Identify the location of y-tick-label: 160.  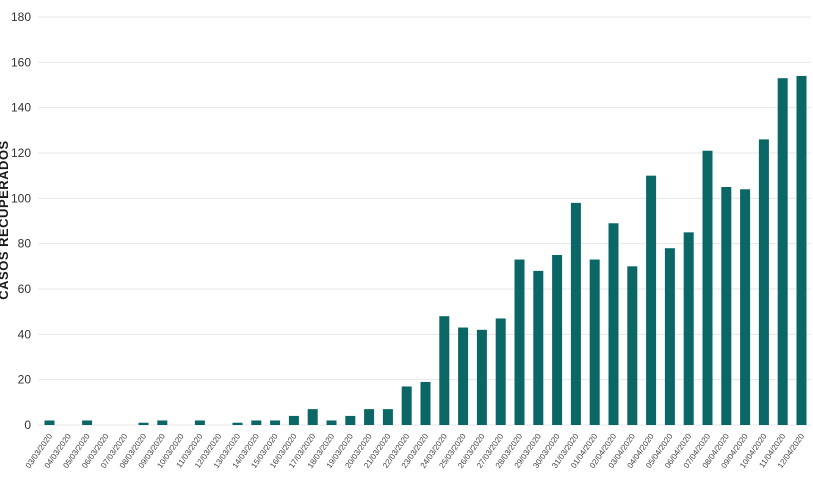
(21, 62).